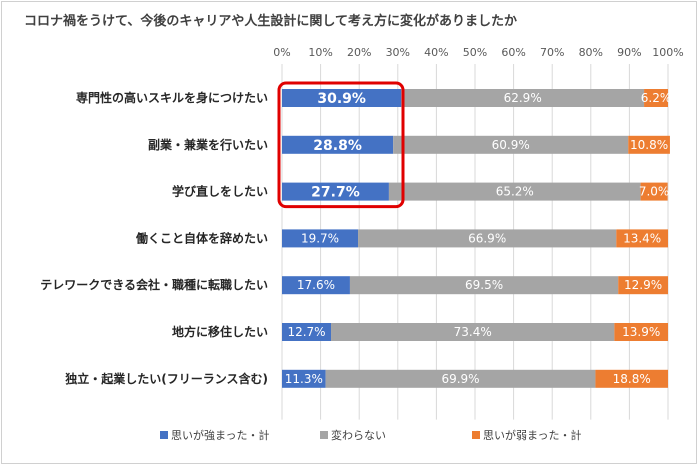 This screenshot has width=700, height=467. I want to click on x-tick-label: 0%, so click(281, 52).